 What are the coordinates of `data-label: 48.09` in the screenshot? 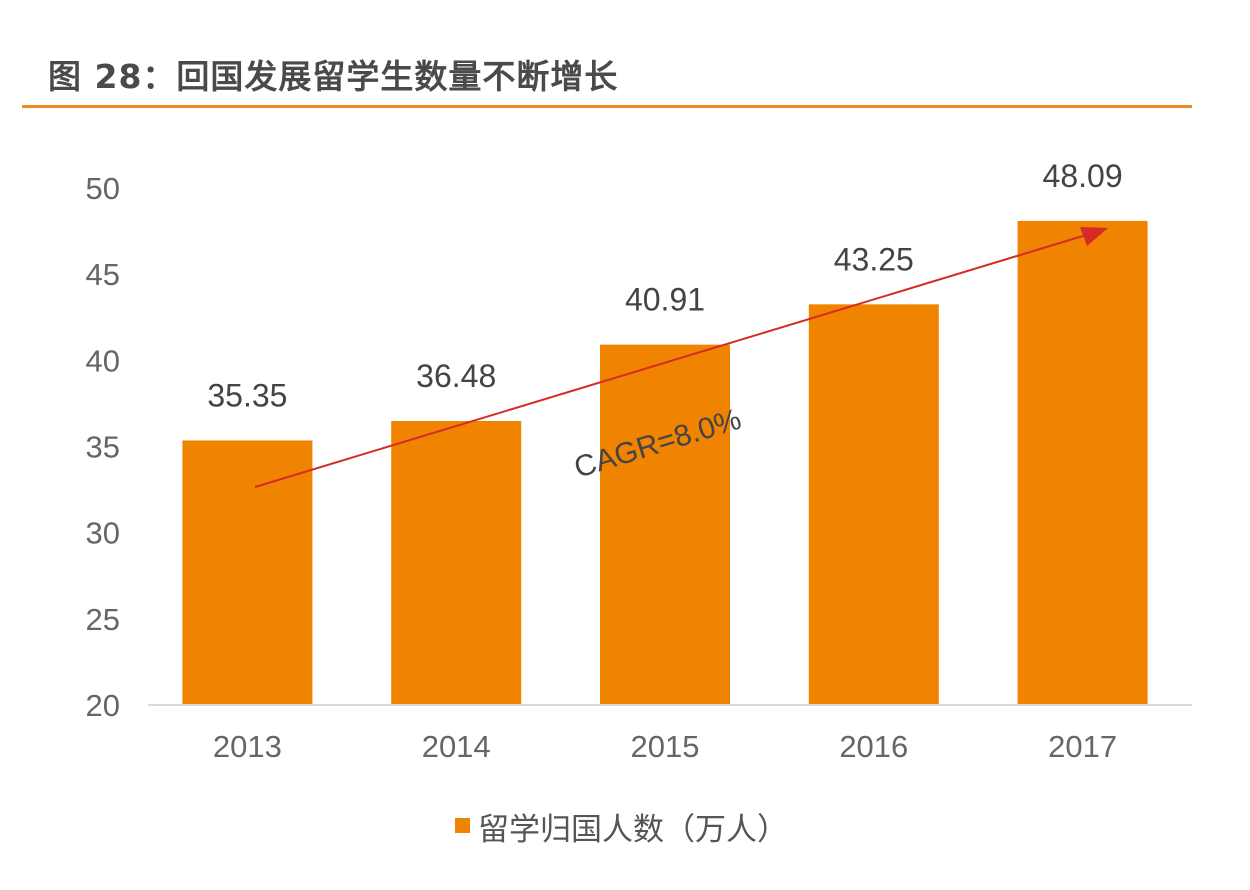 It's located at (1083, 176).